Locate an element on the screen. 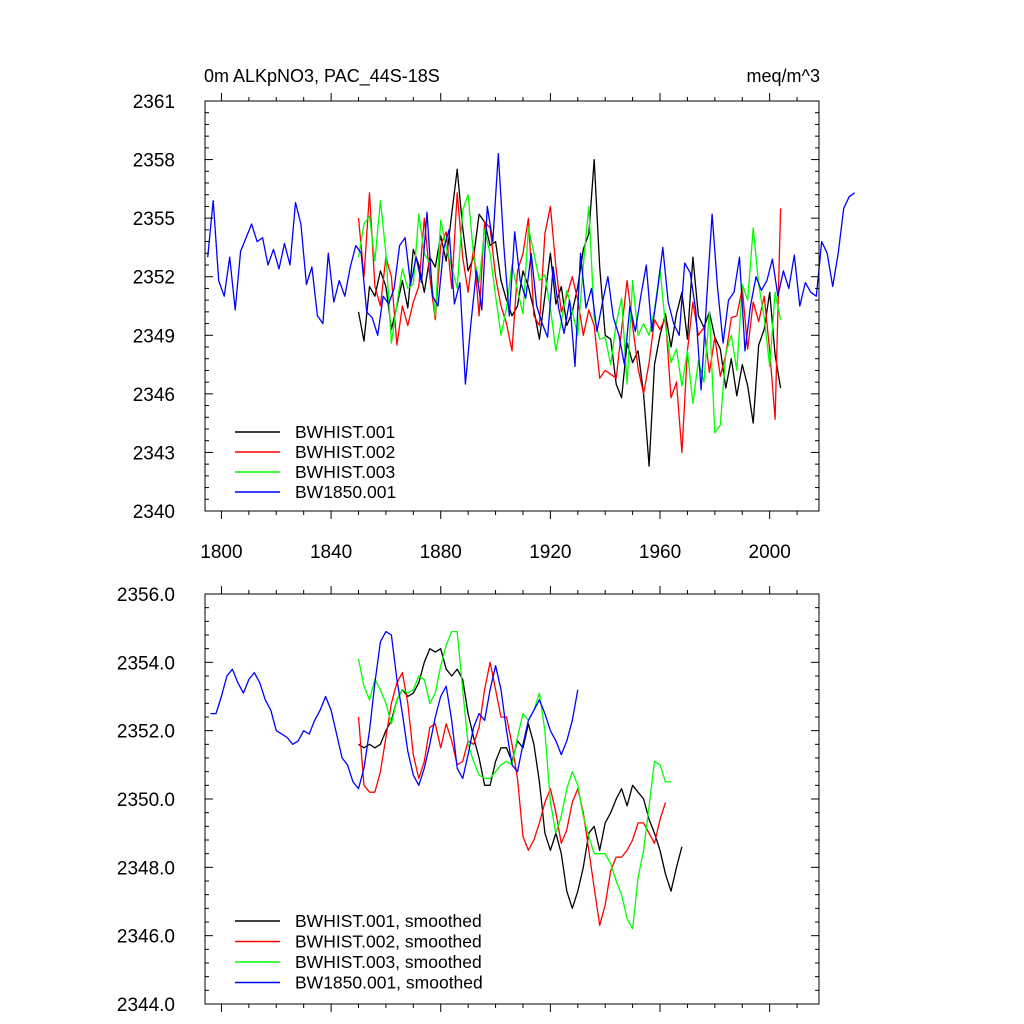 This screenshot has width=1024, height=1024. series-layer is located at coordinates (446, 780).